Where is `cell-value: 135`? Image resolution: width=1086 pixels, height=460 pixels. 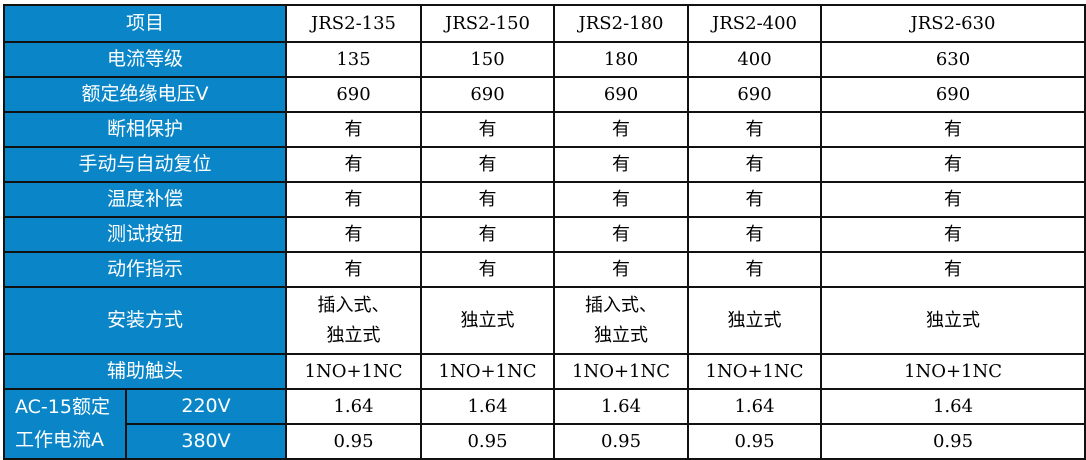 cell-value: 135 is located at coordinates (354, 59).